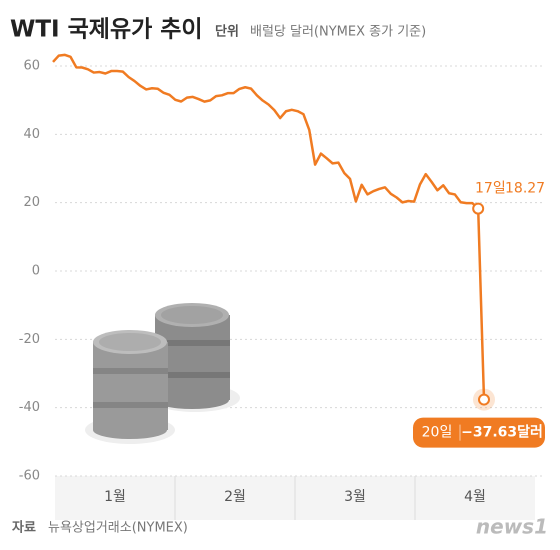  I want to click on y-tick-label: -60, so click(29, 476).